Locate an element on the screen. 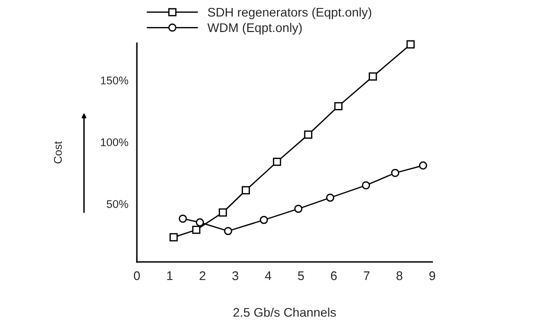 This screenshot has height=332, width=541. y-tick-label: 100% is located at coordinates (114, 142).